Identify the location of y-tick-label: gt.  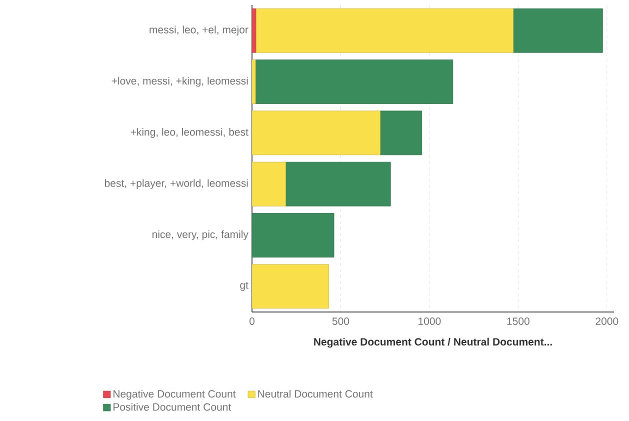
(244, 286).